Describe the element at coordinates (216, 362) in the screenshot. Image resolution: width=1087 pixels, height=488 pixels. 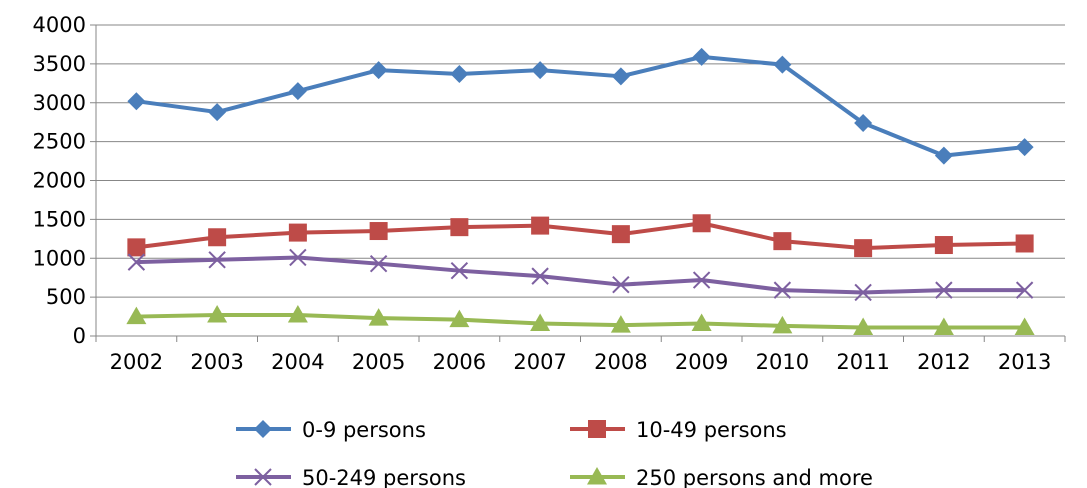
I see `x-tick-label: 2003` at that location.